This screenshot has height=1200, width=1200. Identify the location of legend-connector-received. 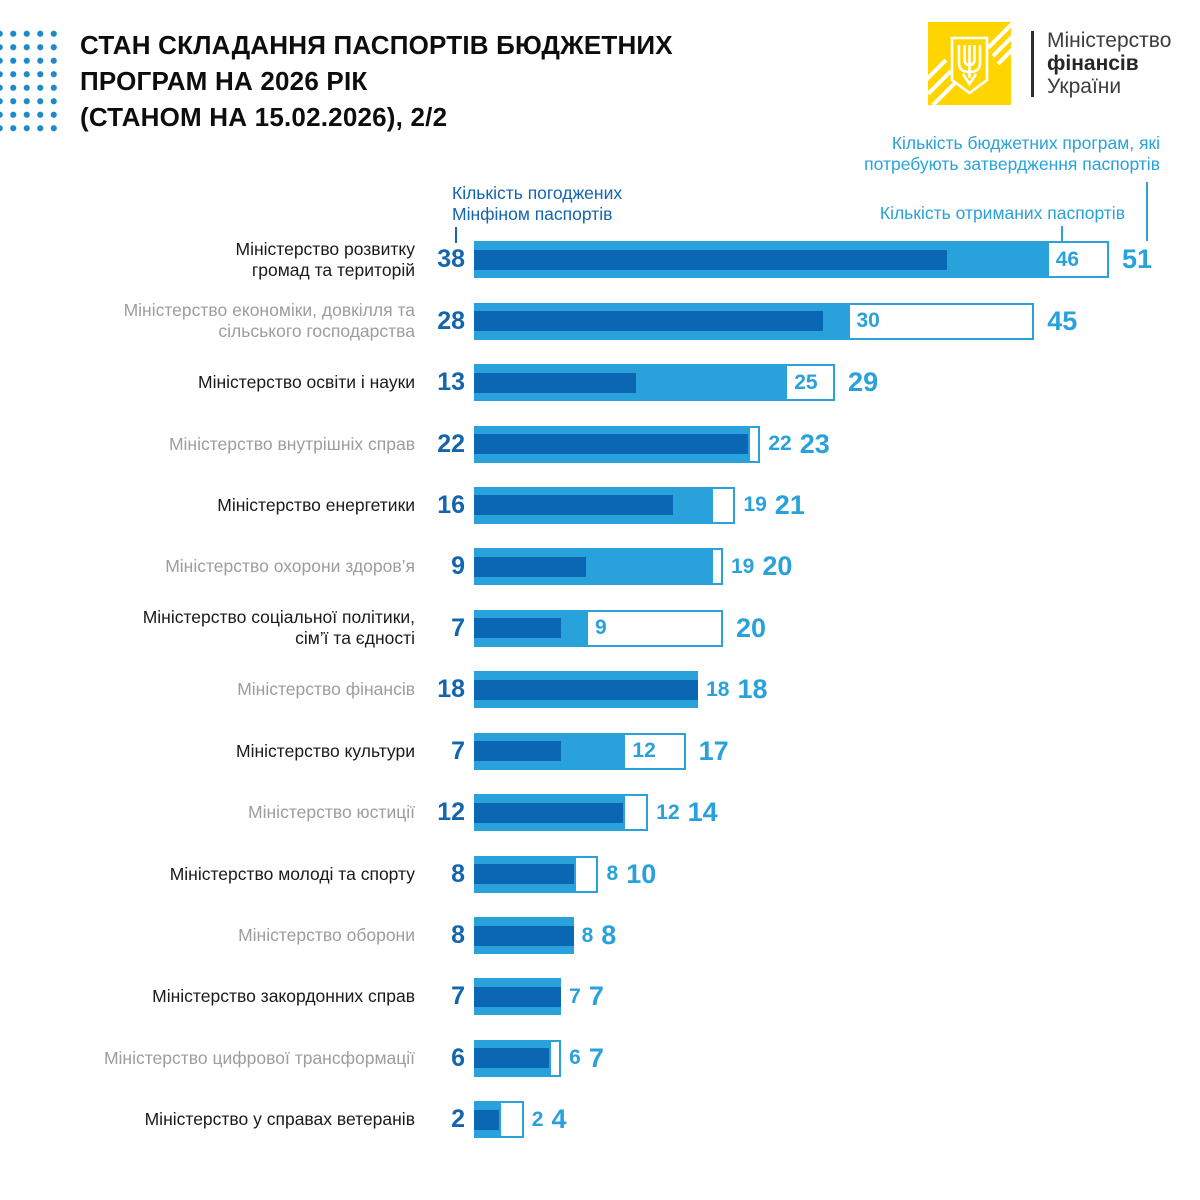
(1062, 234).